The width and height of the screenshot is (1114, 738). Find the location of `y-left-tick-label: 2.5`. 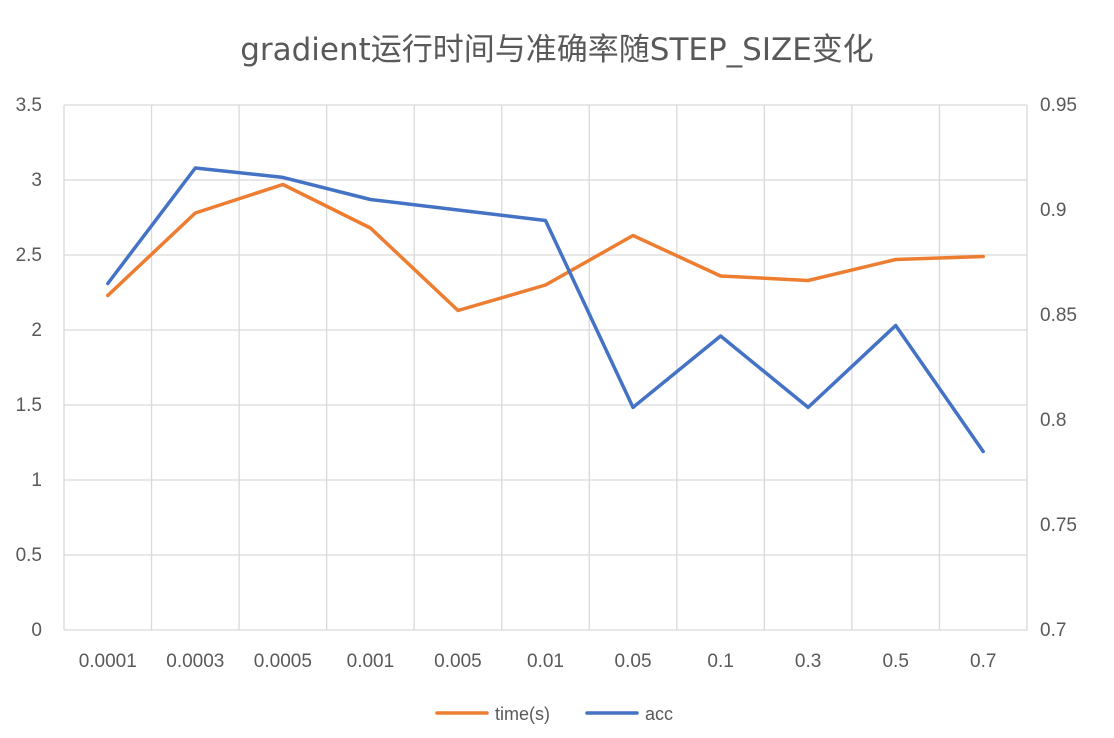

y-left-tick-label: 2.5 is located at coordinates (29, 255).